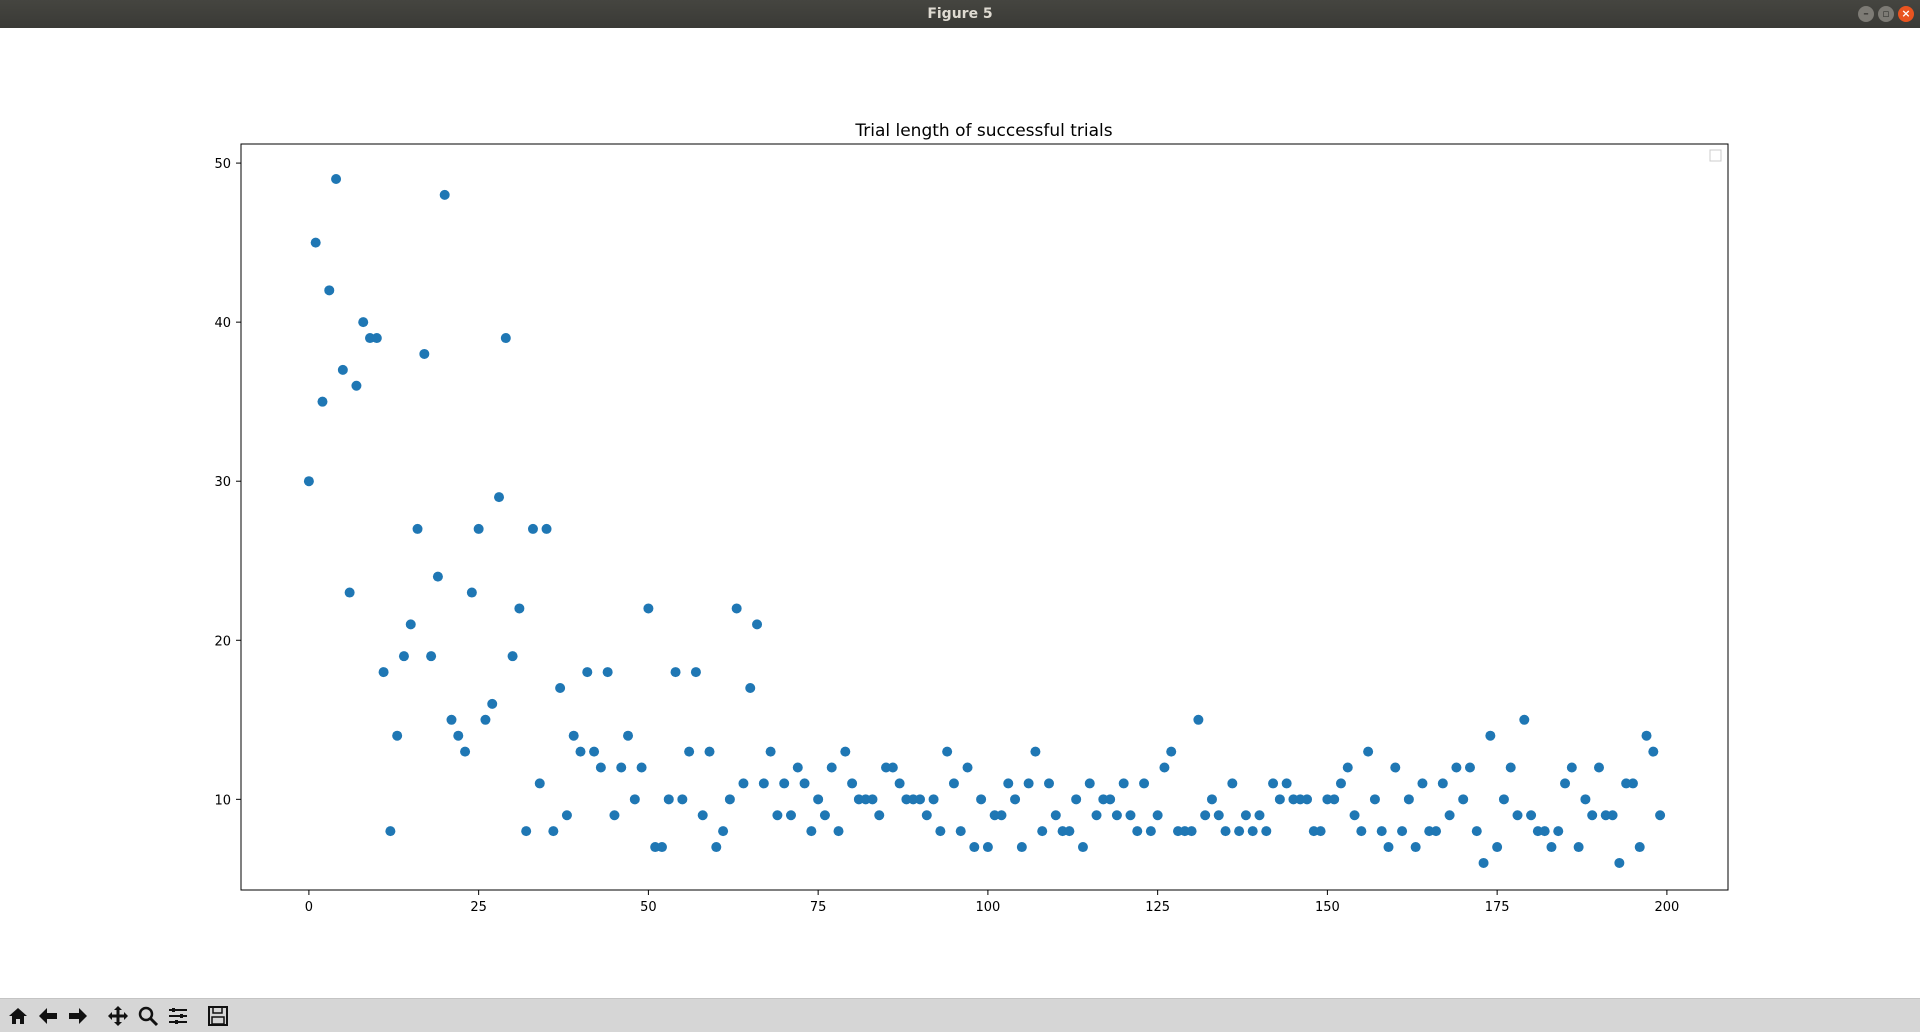 The image size is (1920, 1032). Describe the element at coordinates (1715, 155) in the screenshot. I see `legend-box` at that location.